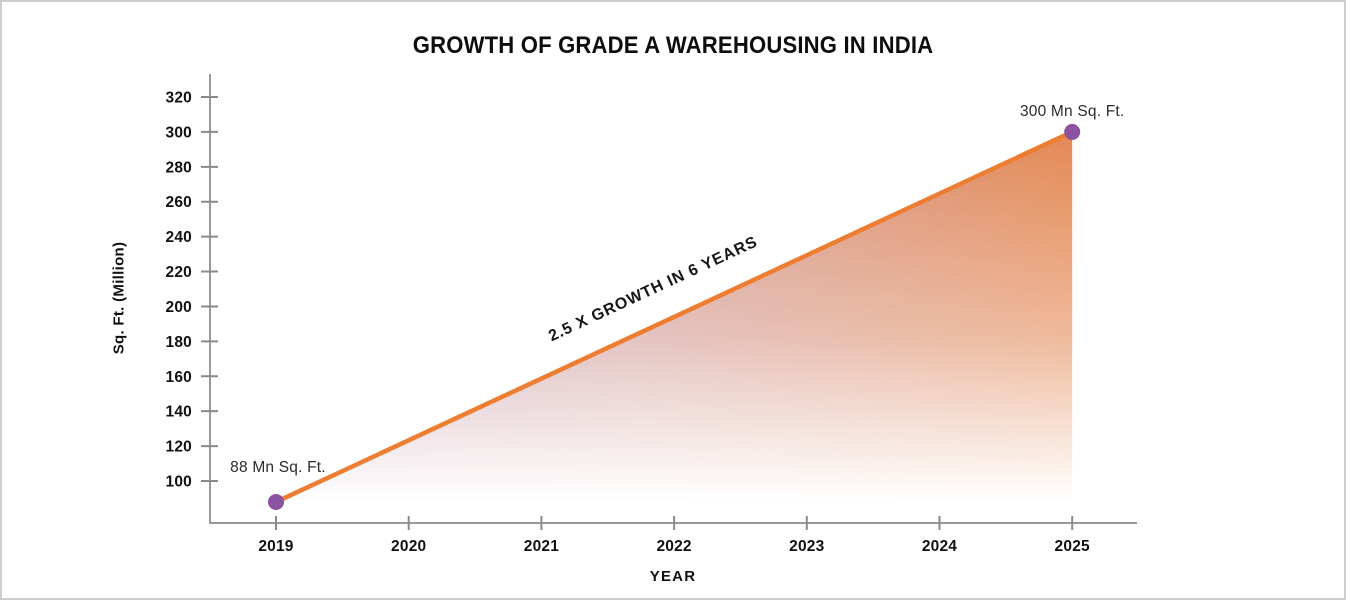 The height and width of the screenshot is (602, 1346). What do you see at coordinates (278, 467) in the screenshot?
I see `data-point-label: 88 Mn Sq. Ft.` at bounding box center [278, 467].